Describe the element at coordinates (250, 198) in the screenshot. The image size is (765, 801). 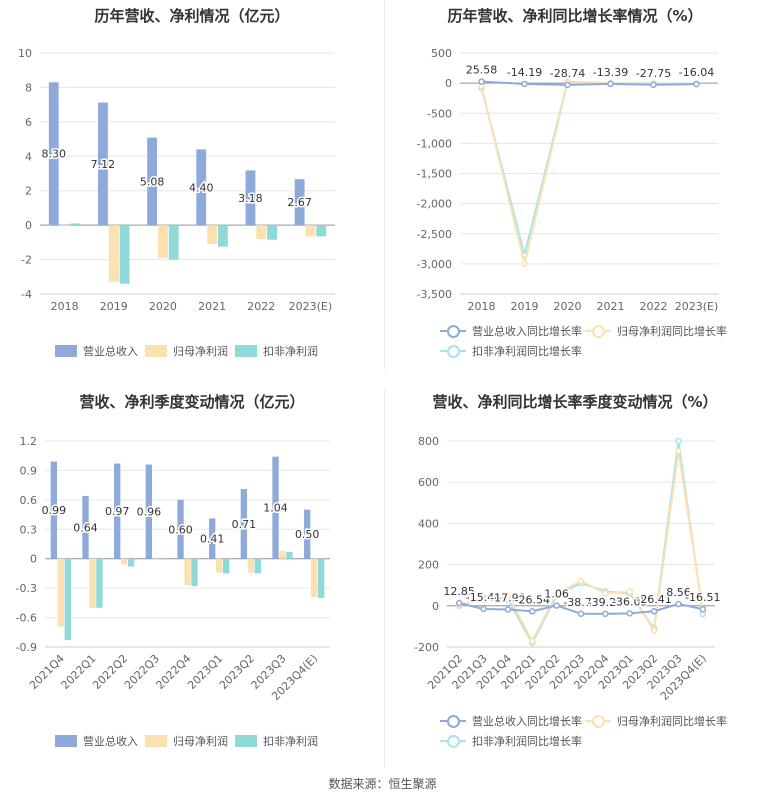
I see `data-label: 3.18` at that location.